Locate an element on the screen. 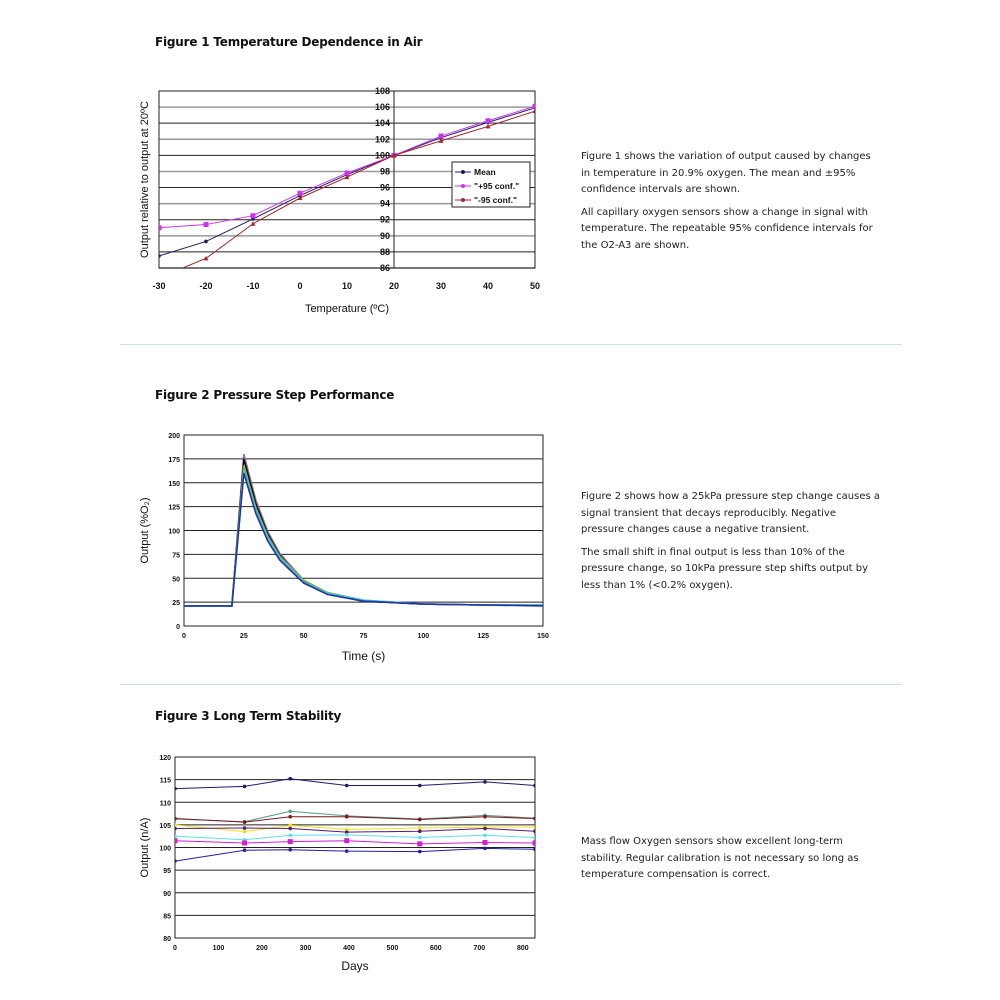 This screenshot has width=1000, height=1000. y-tick-label: 105 is located at coordinates (165, 826).